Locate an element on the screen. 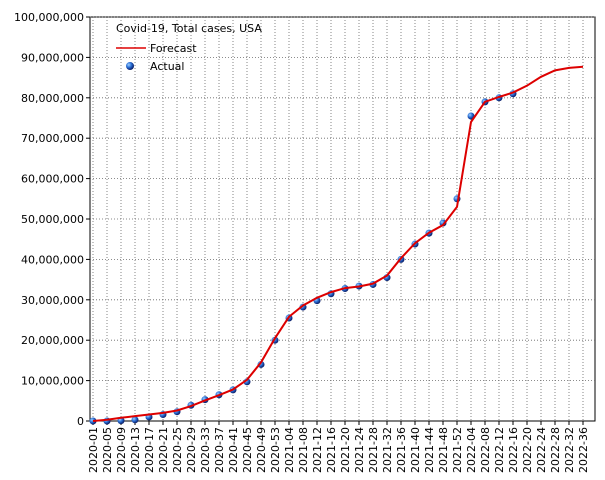  x-tick-label: 2022-12 is located at coordinates (499, 450).